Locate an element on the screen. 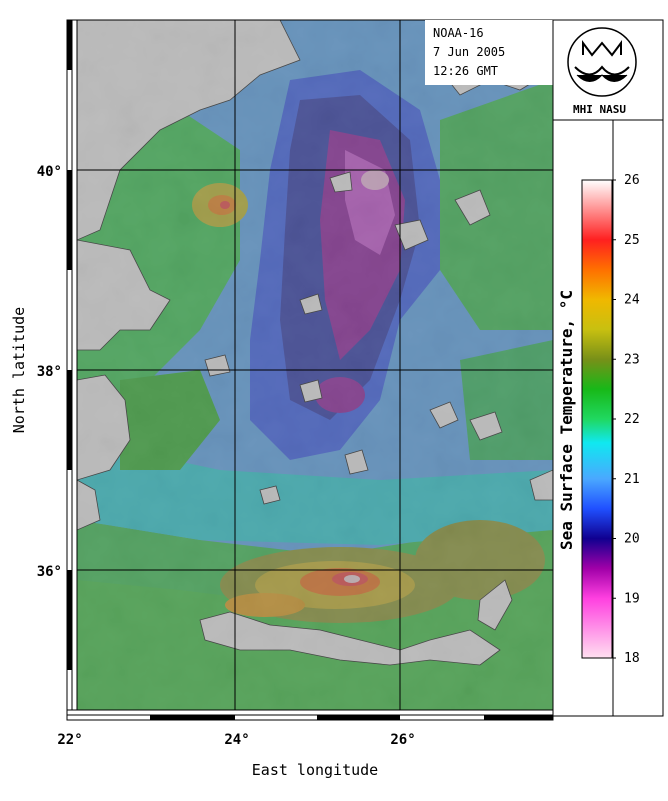  lat-tick-36: 36° is located at coordinates (49, 572).